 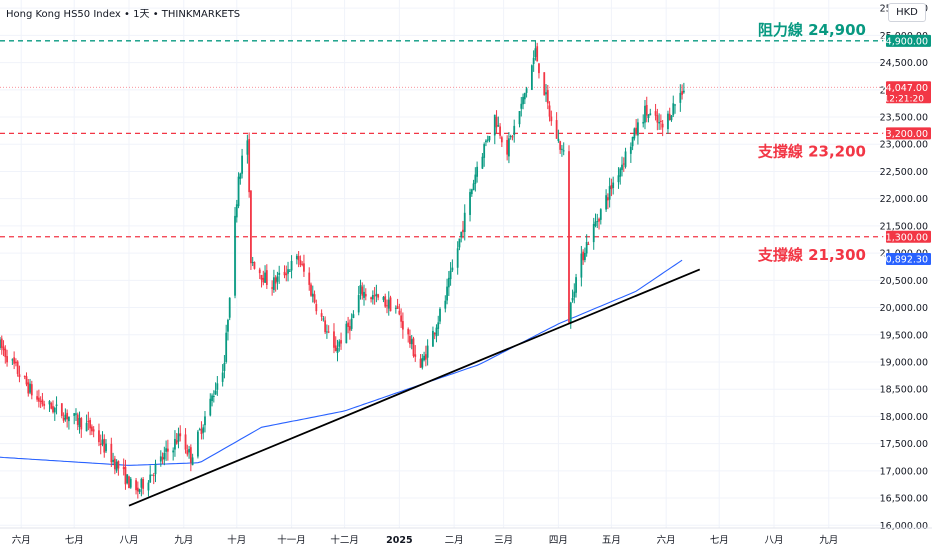 I want to click on currency-button: HKD, so click(x=907, y=12).